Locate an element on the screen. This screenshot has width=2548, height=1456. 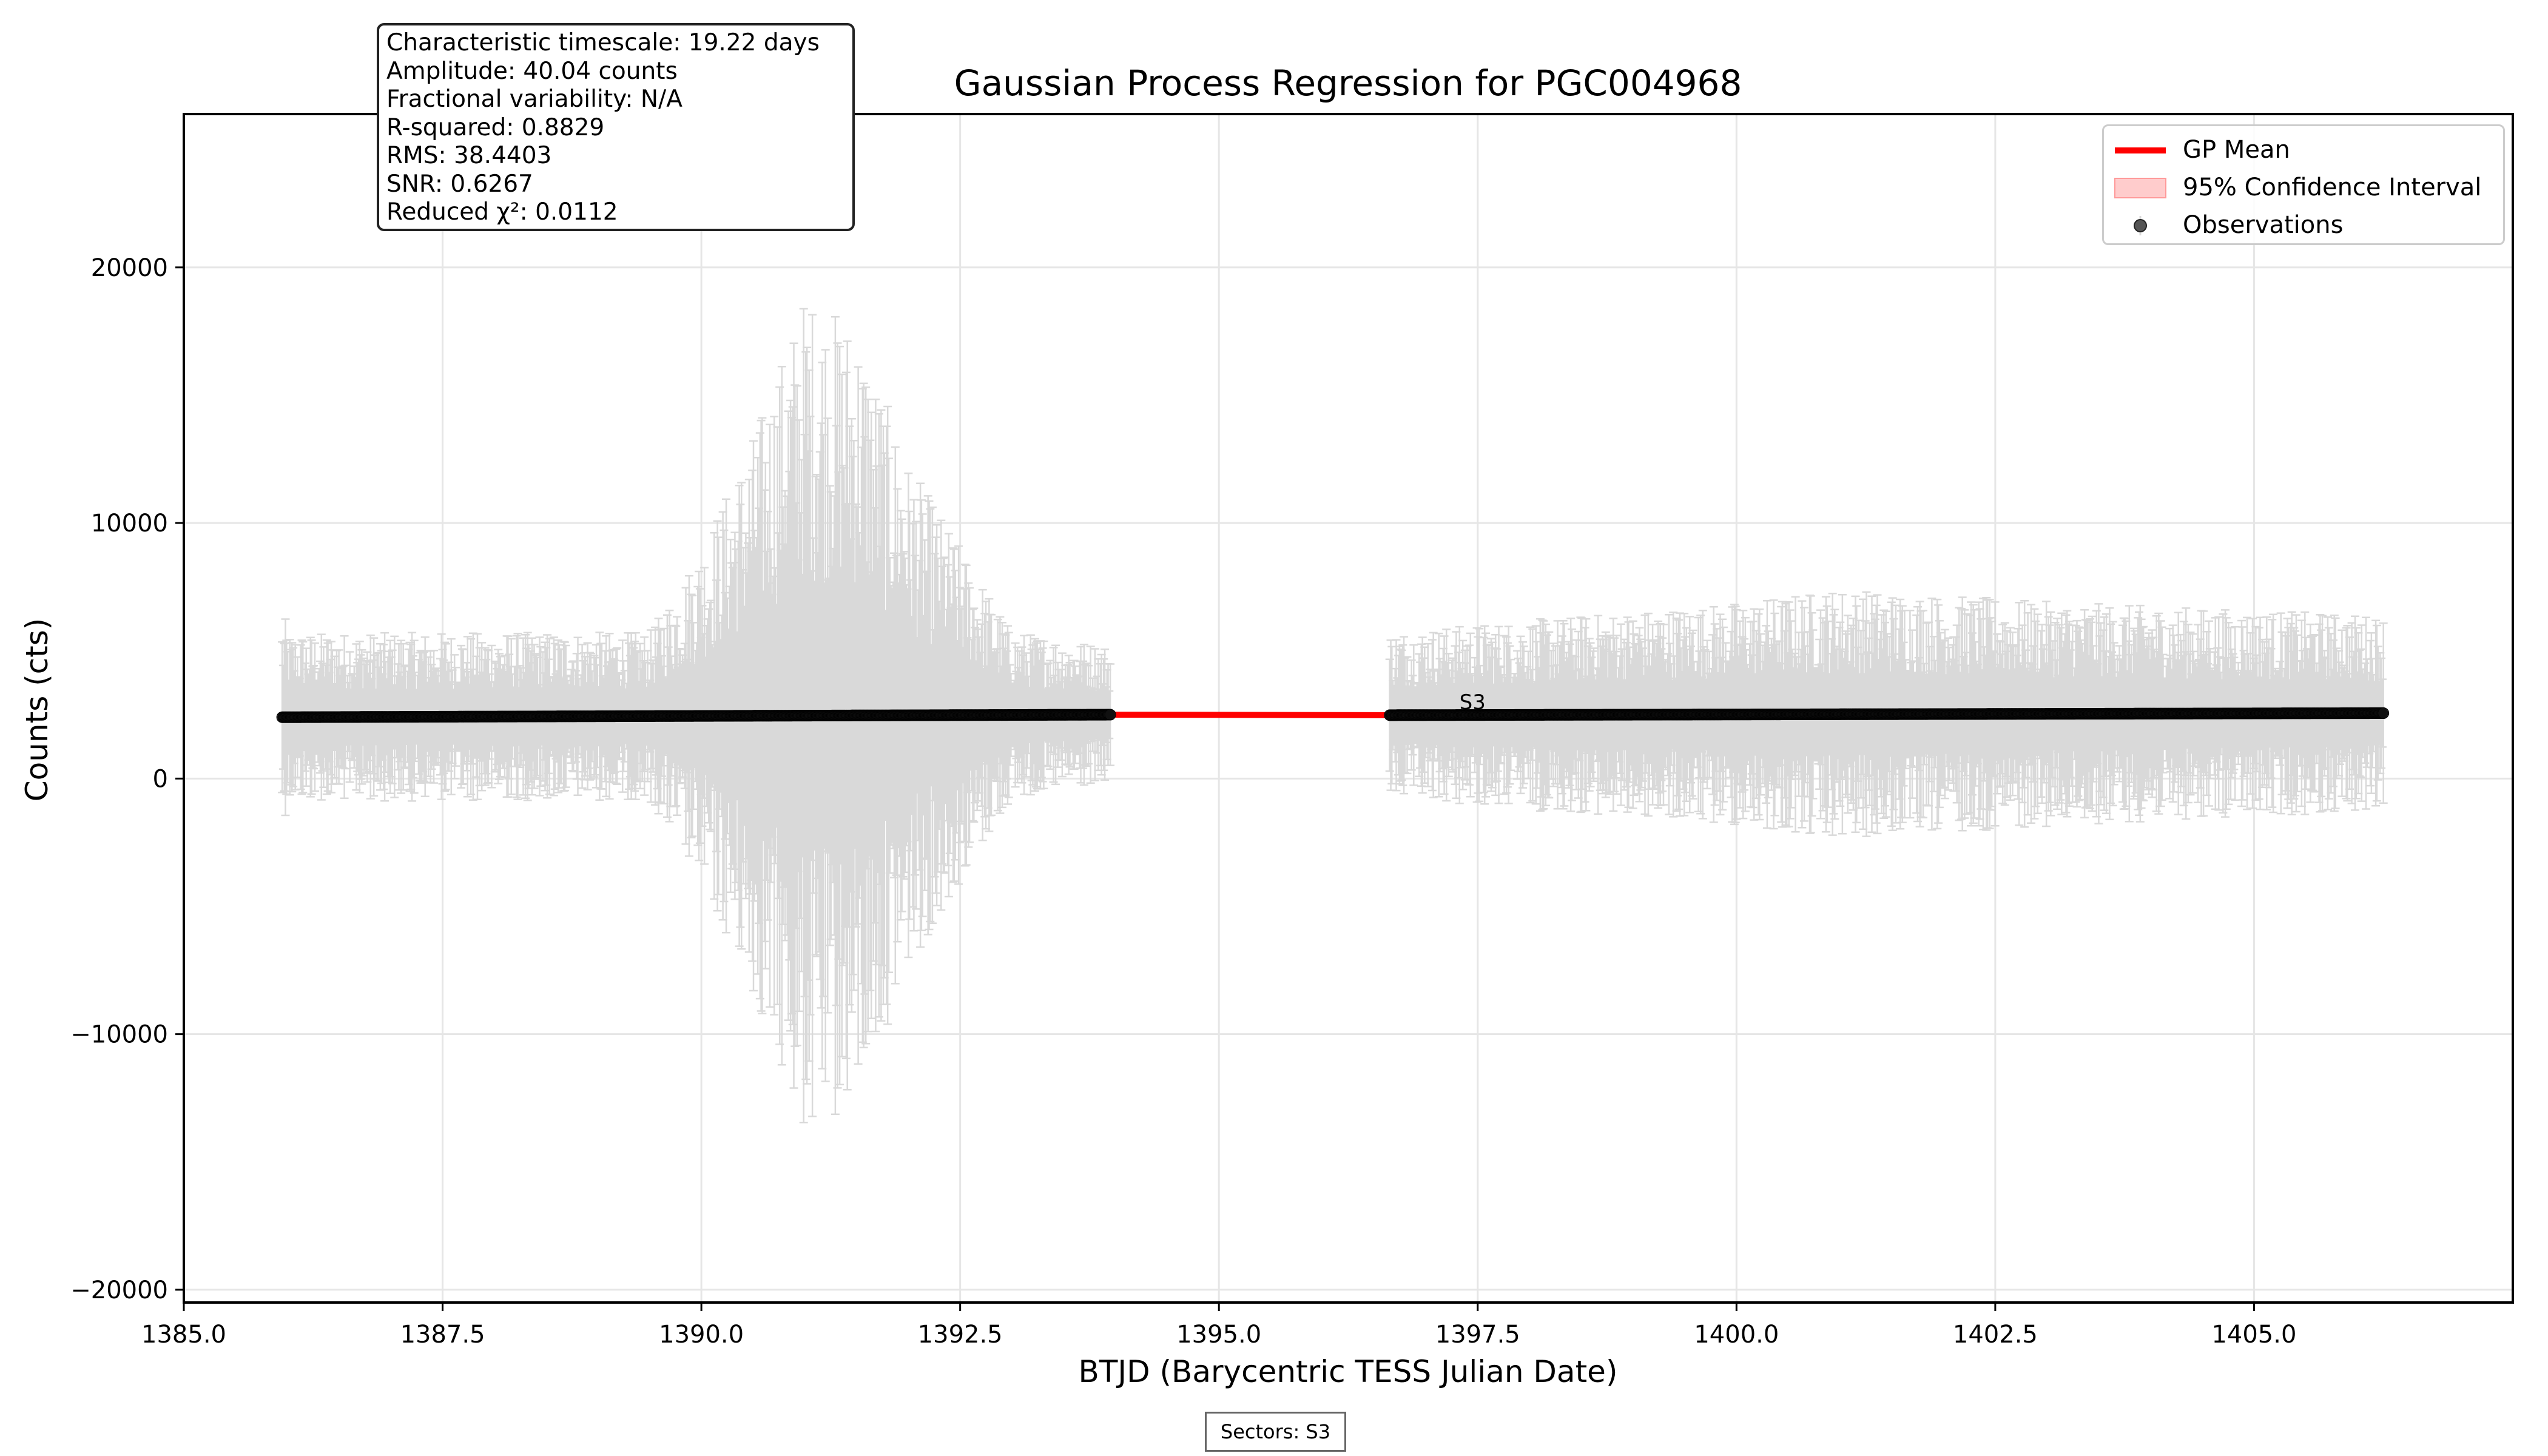
sector-annotation: S3 is located at coordinates (1473, 702).